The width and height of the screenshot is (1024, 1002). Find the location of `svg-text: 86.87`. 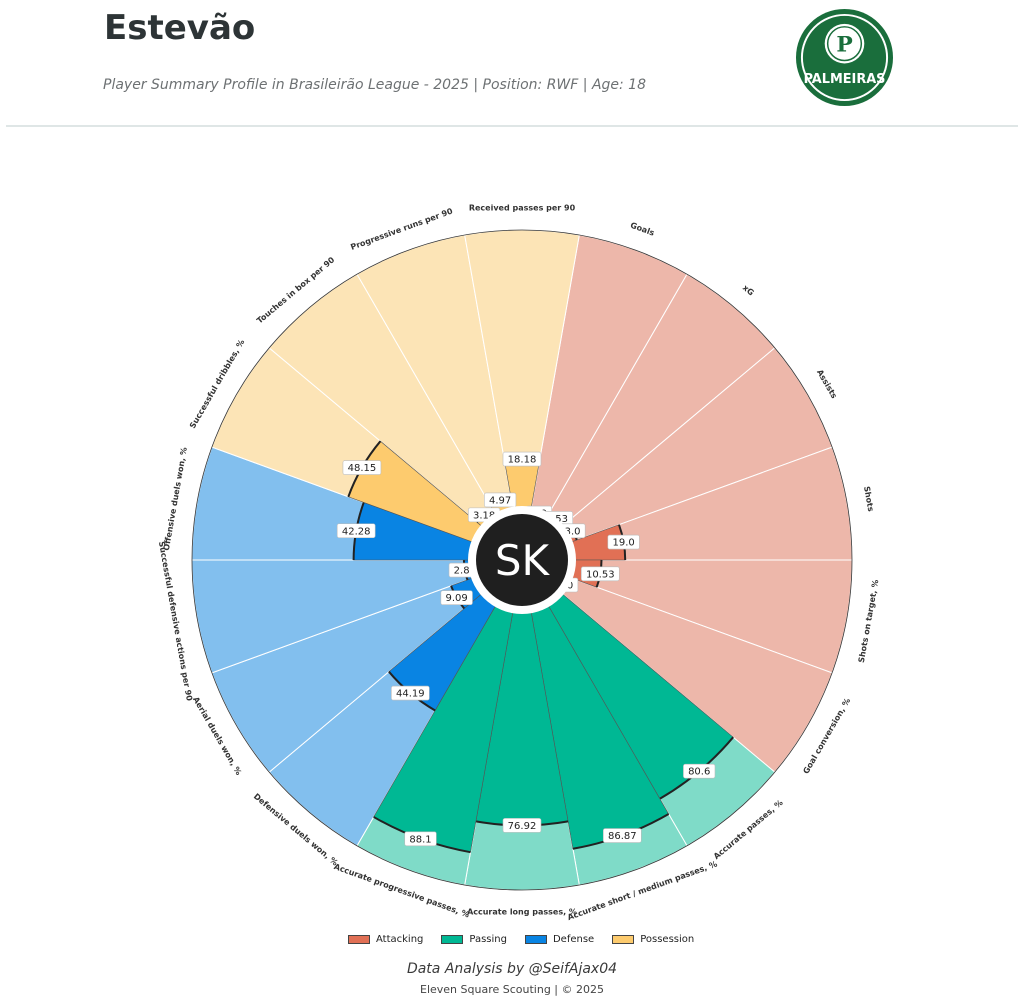

svg-text: 86.87 is located at coordinates (622, 836).